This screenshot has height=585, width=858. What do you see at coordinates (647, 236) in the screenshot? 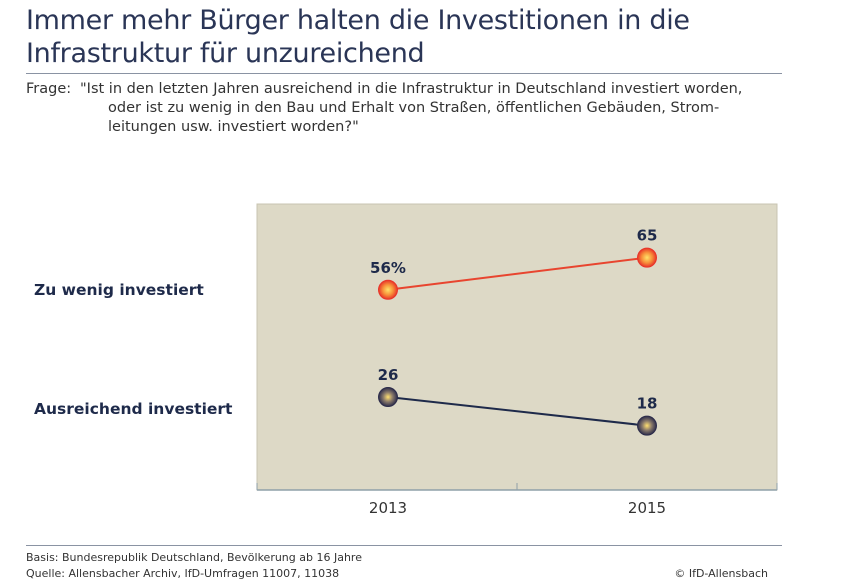
I see `data-label: 65` at bounding box center [647, 236].